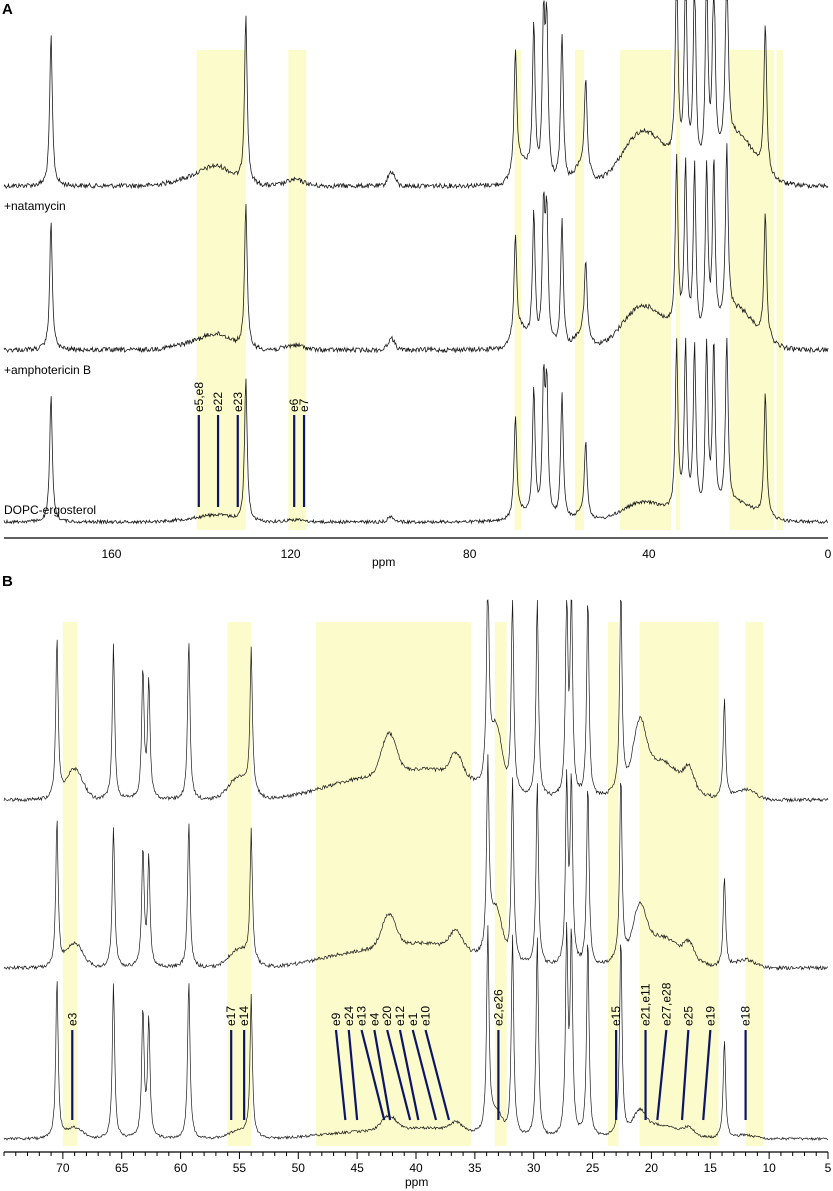 This screenshot has height=1191, width=833. What do you see at coordinates (828, 554) in the screenshot?
I see `x-tick-label: 0` at bounding box center [828, 554].